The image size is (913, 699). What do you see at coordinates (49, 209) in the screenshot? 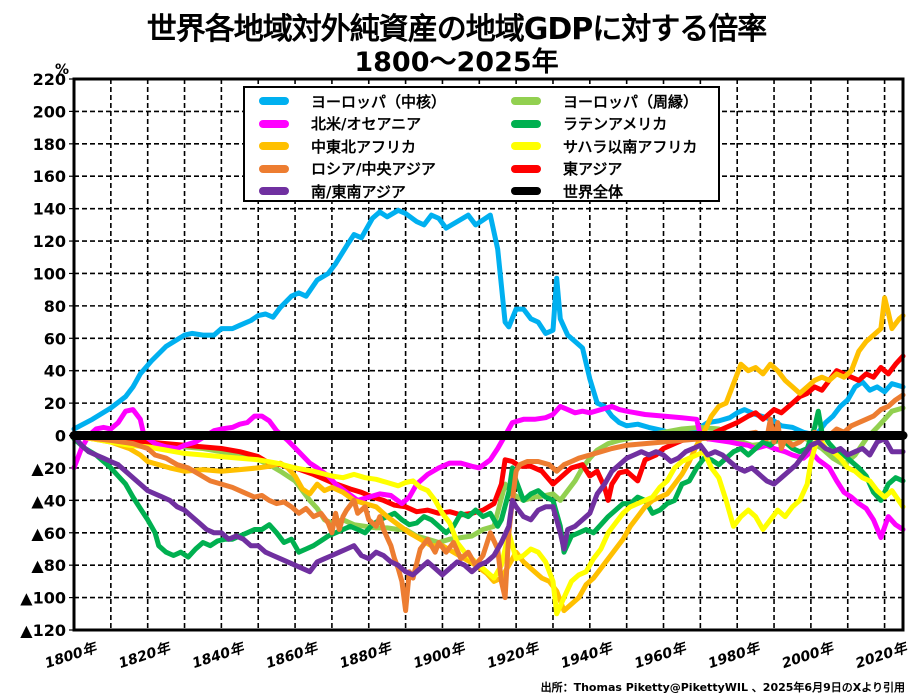
I see `y-tick-label: 140` at bounding box center [49, 209].